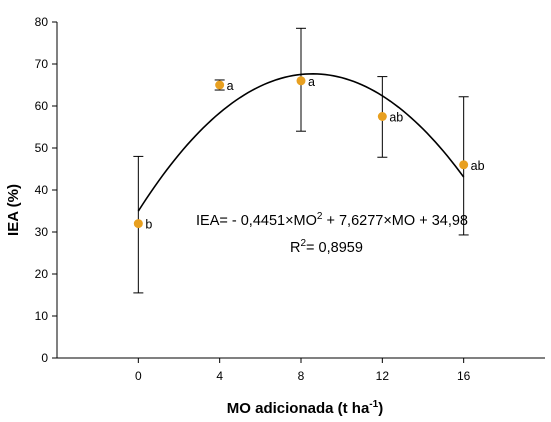 This screenshot has width=551, height=422. Describe the element at coordinates (301, 376) in the screenshot. I see `x-tick-label: 8` at that location.